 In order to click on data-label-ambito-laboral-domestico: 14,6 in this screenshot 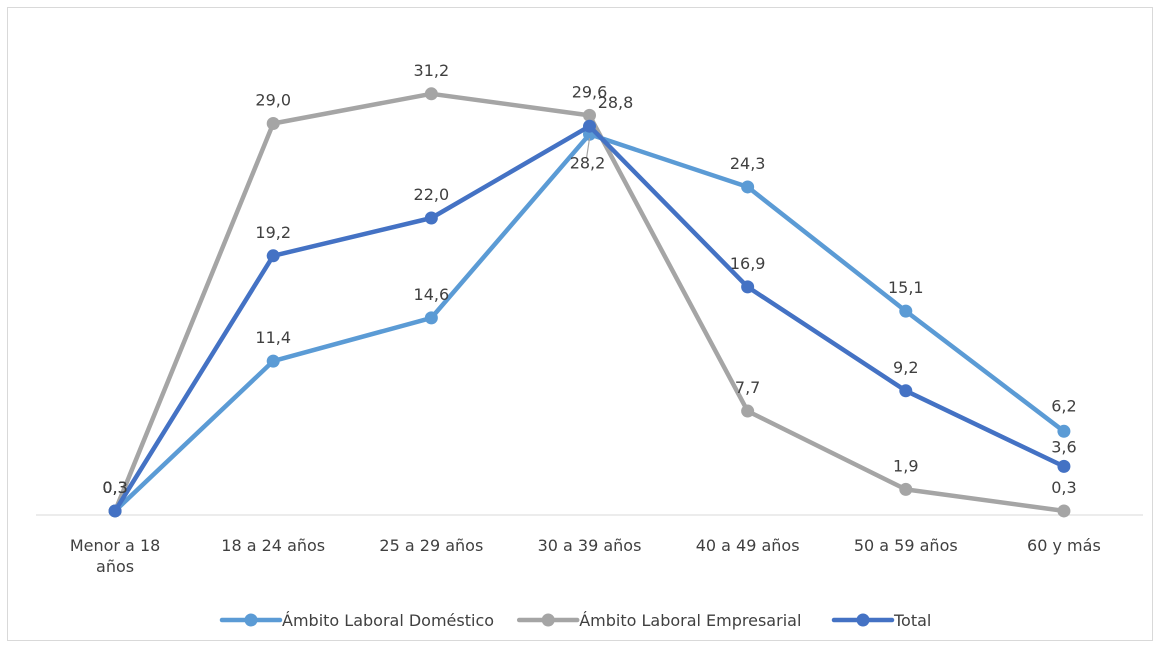, I will do `click(432, 294)`.